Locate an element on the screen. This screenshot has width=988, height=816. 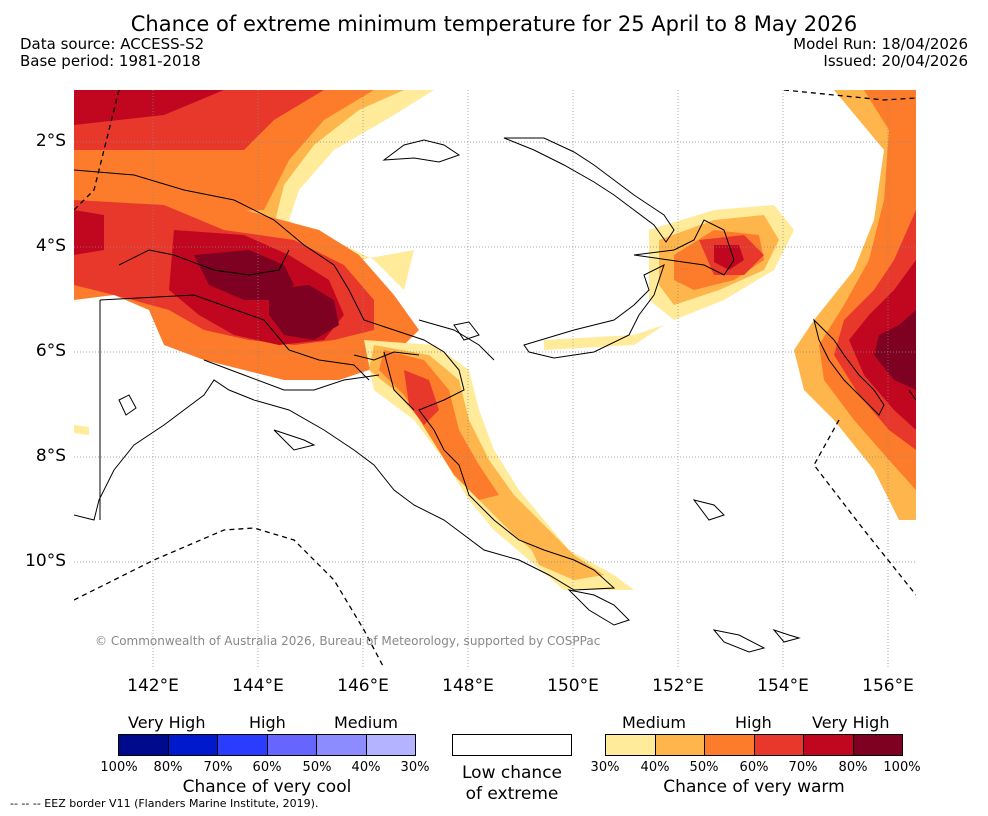
model-run-text: Model Run: 18/04/2026 is located at coordinates (880, 44).